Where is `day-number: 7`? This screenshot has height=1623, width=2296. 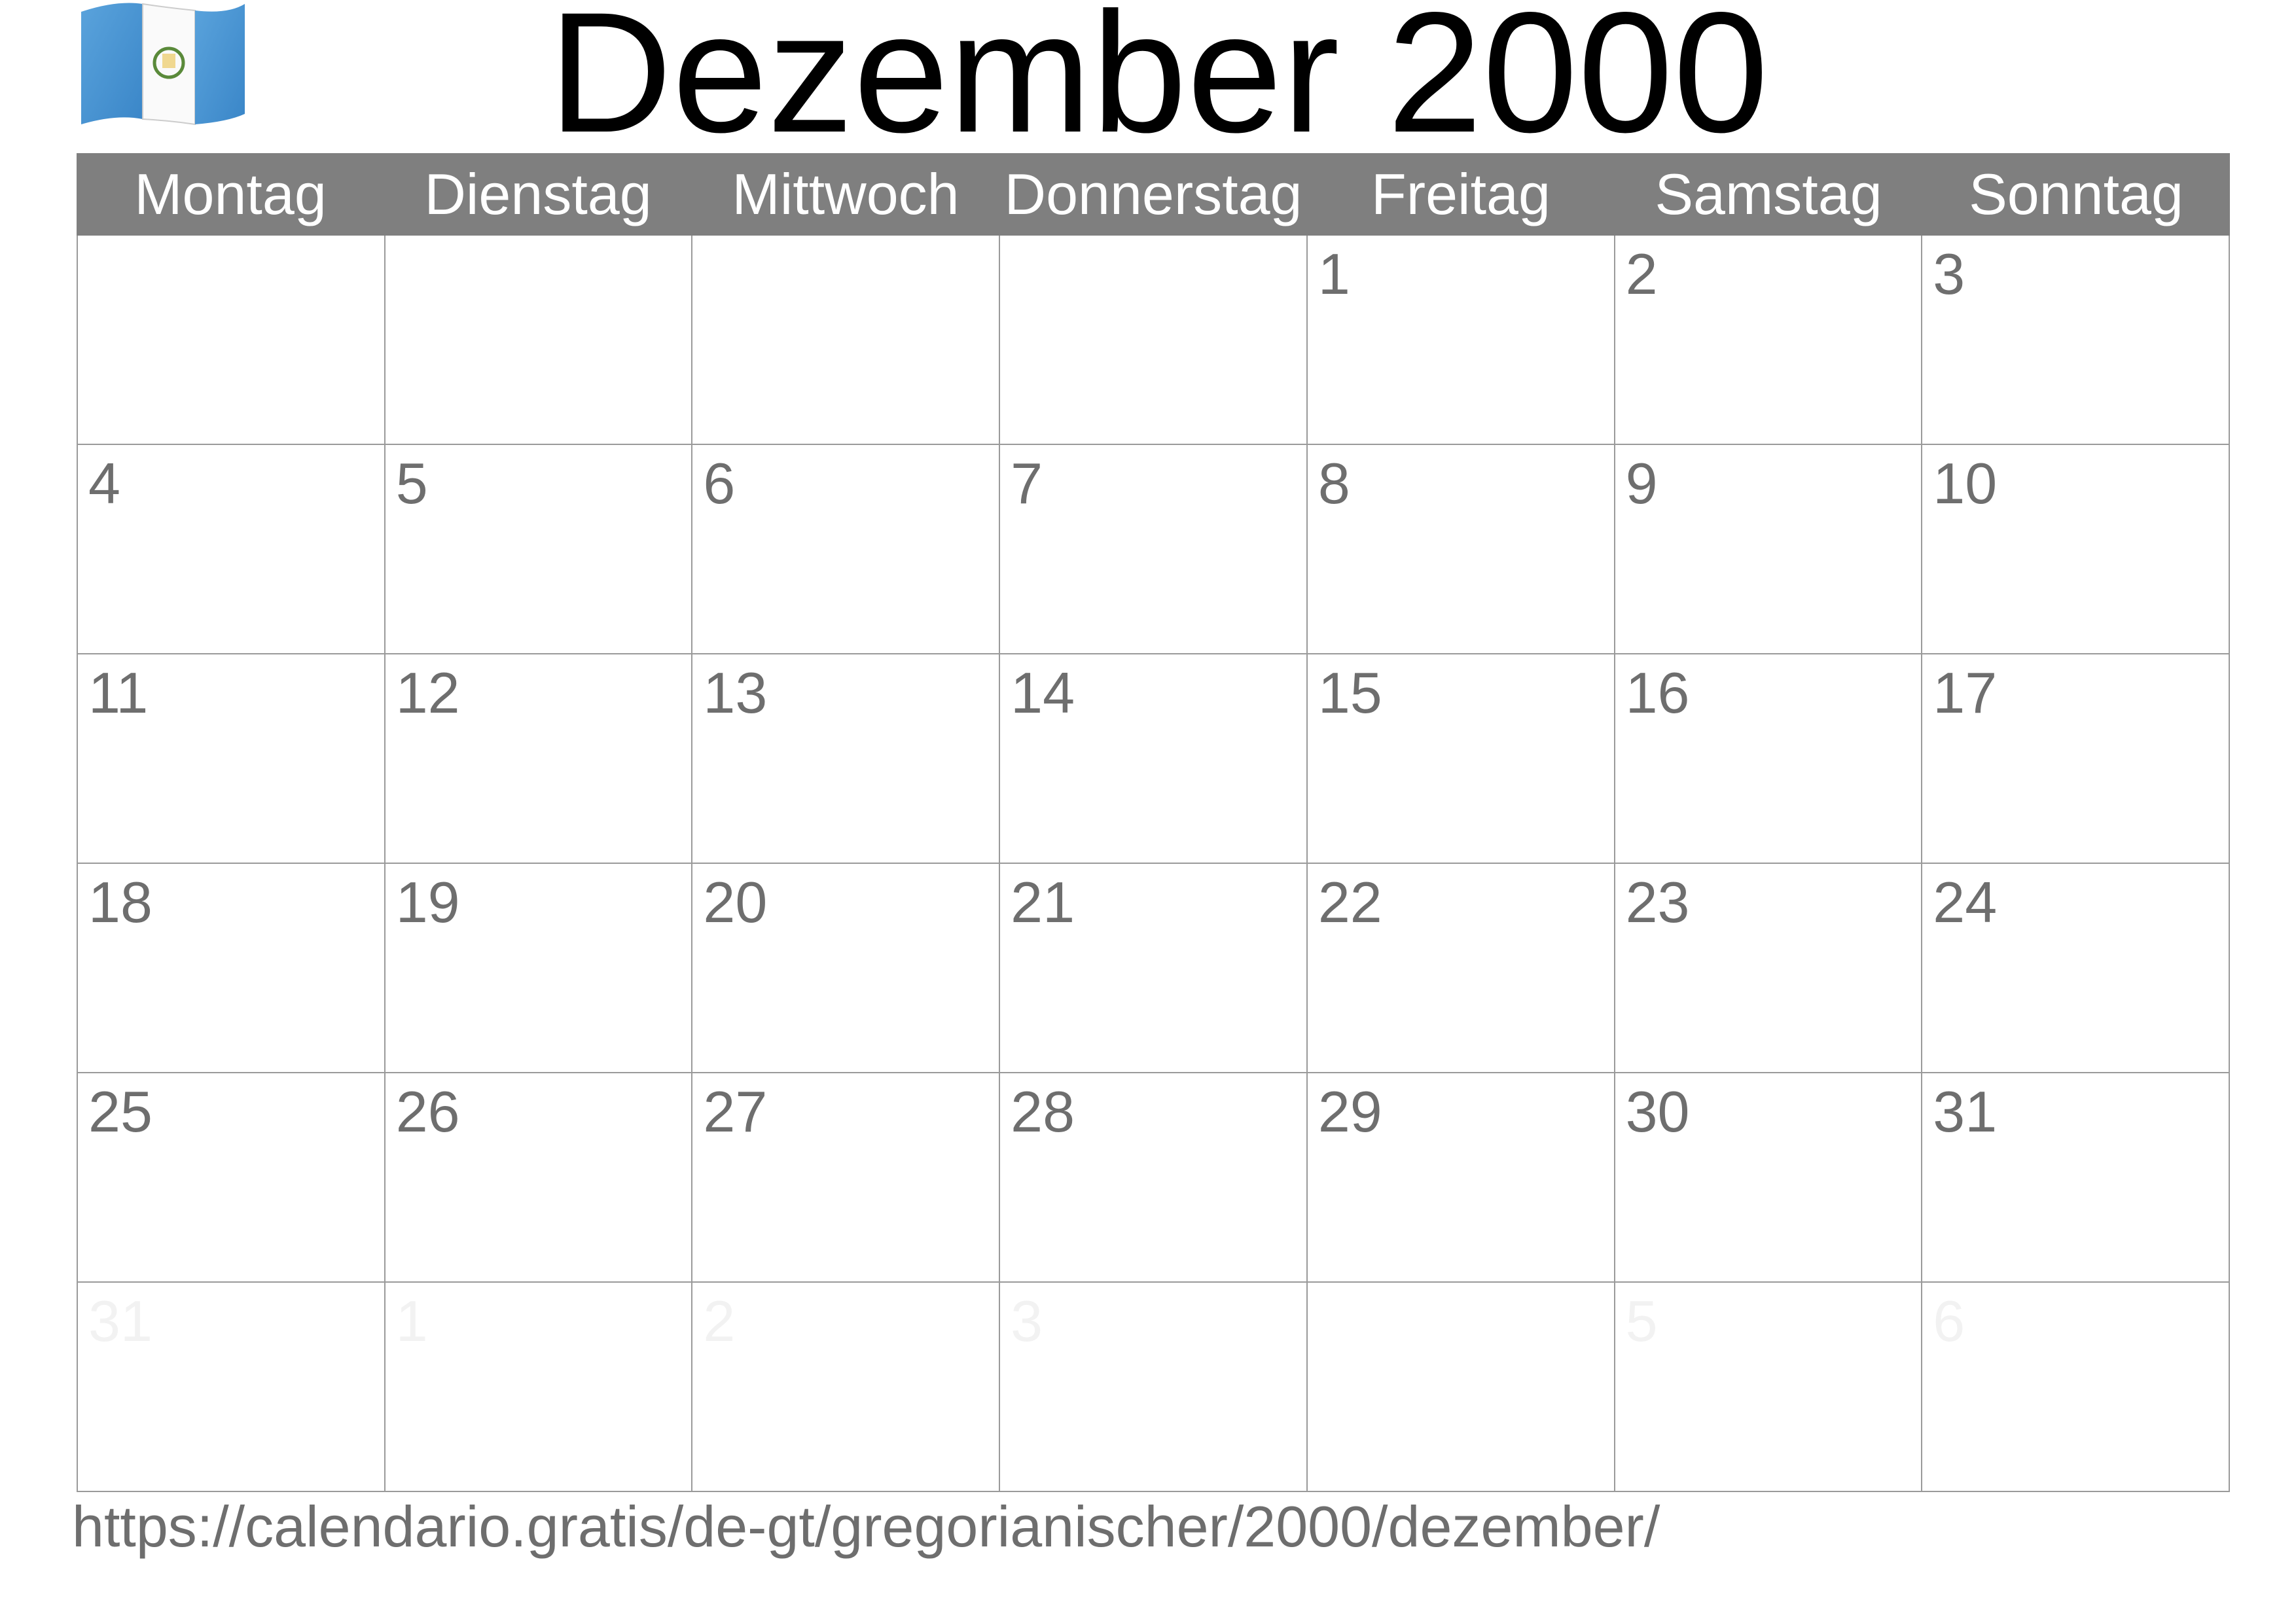 day-number: 7 is located at coordinates (1027, 484).